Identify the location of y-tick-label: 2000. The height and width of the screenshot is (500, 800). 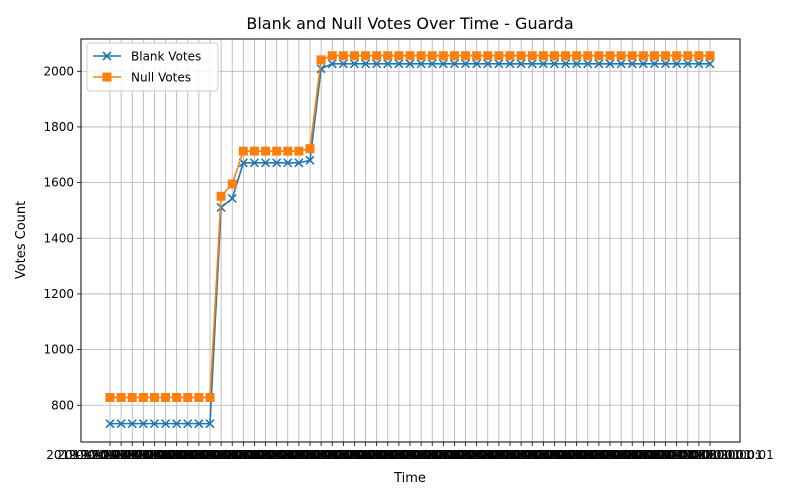
(58, 71).